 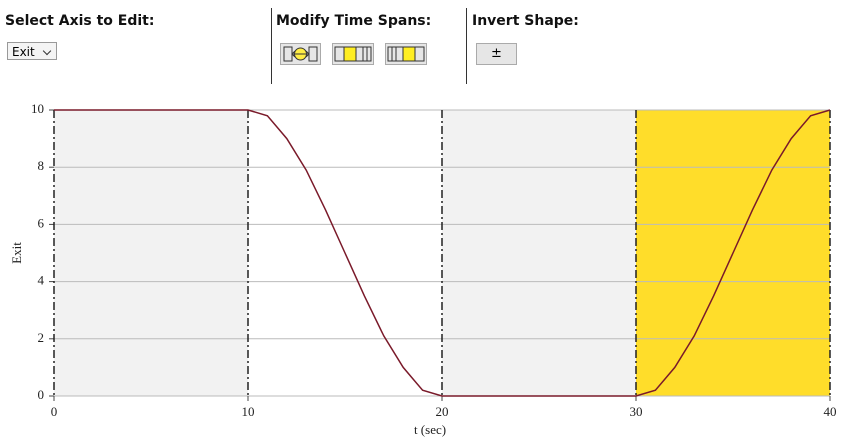 I want to click on shift-right-button, so click(x=406, y=54).